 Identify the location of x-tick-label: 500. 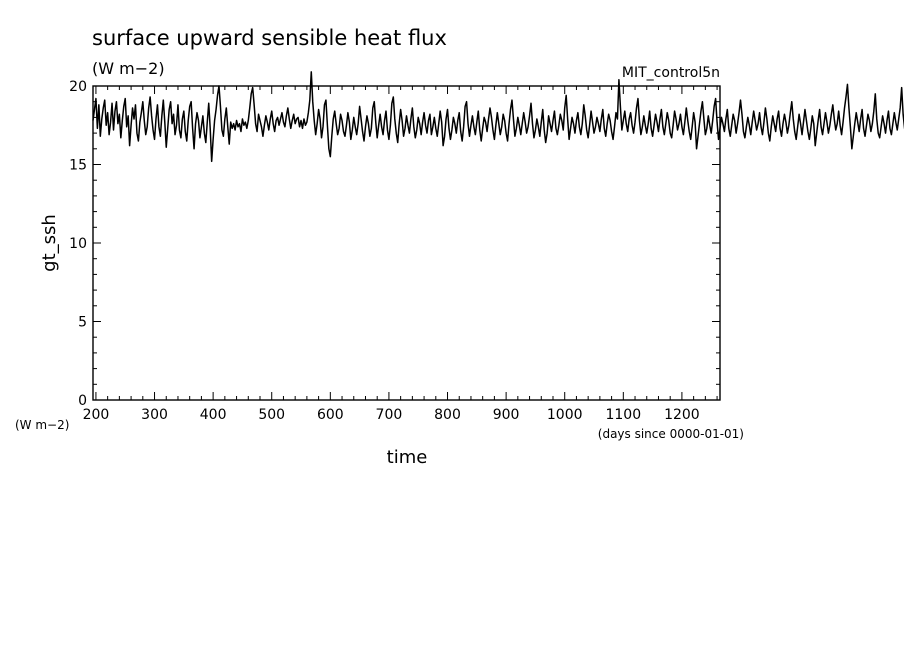
(271, 415).